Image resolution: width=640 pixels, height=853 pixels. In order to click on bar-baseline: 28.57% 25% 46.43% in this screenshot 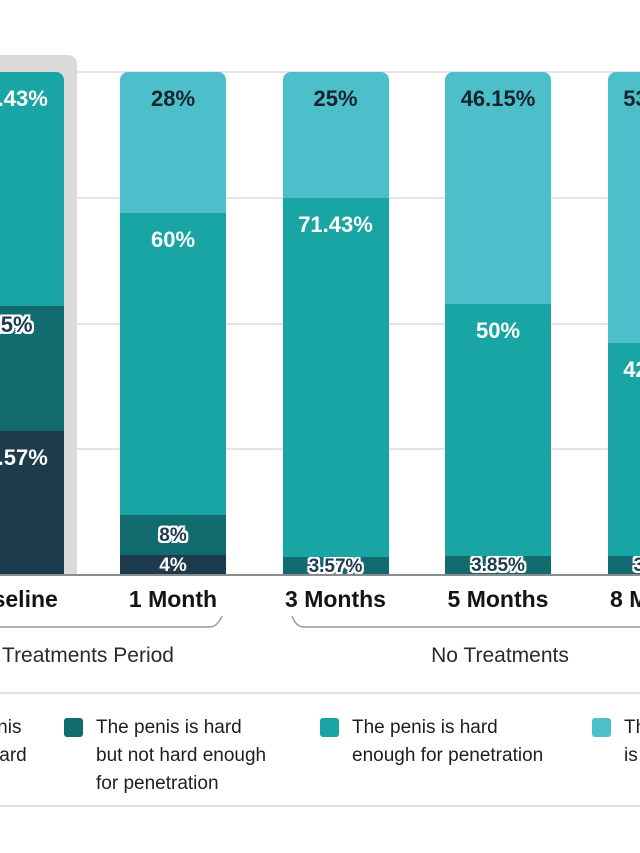, I will do `click(32, 287)`.